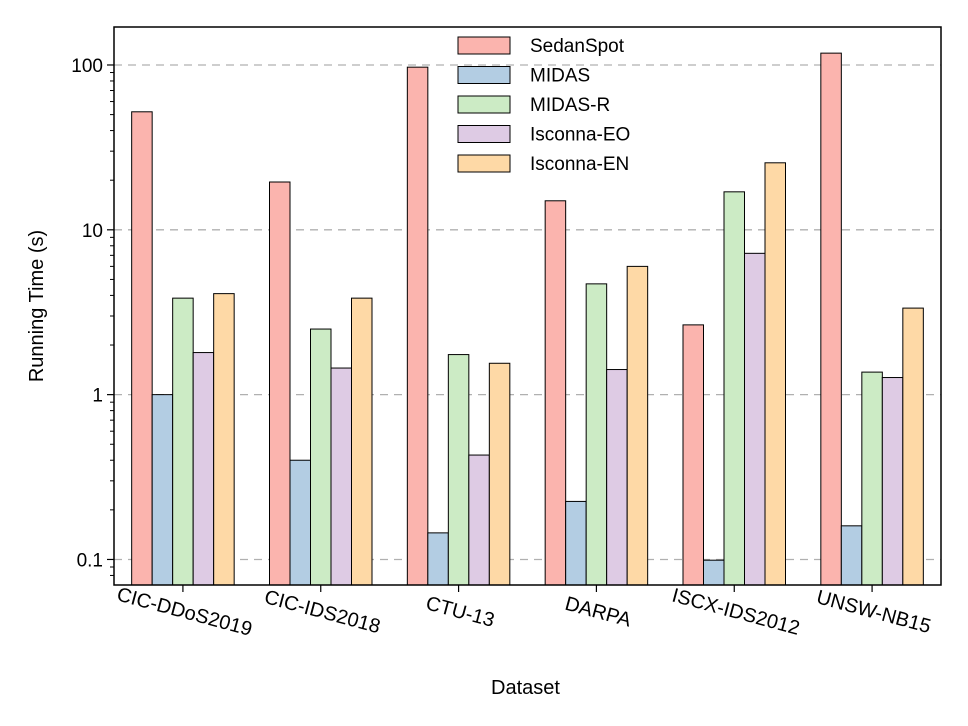 This screenshot has height=726, width=968. Describe the element at coordinates (300, 522) in the screenshot. I see `bar-midas-cic-ids2018` at that location.